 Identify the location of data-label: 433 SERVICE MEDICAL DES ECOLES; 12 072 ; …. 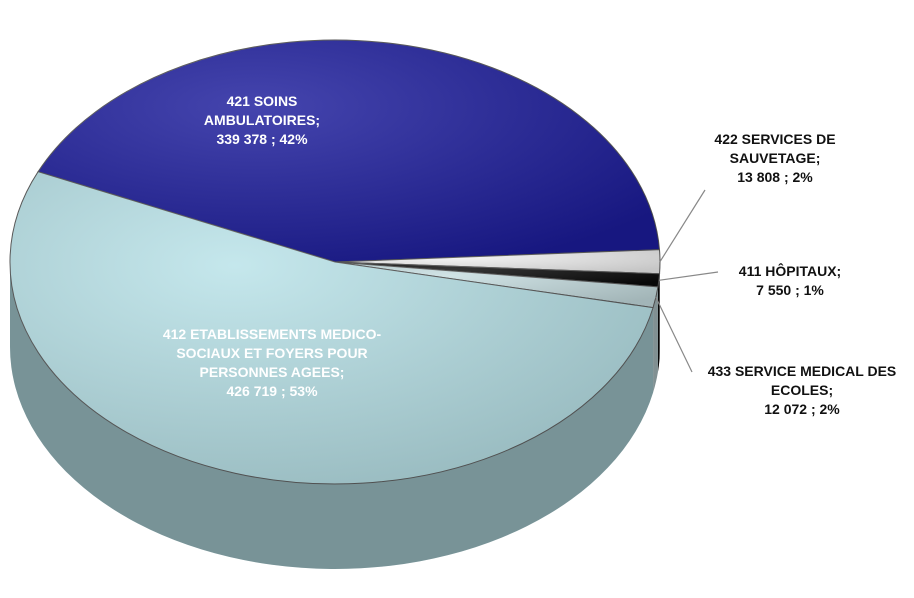
(802, 390).